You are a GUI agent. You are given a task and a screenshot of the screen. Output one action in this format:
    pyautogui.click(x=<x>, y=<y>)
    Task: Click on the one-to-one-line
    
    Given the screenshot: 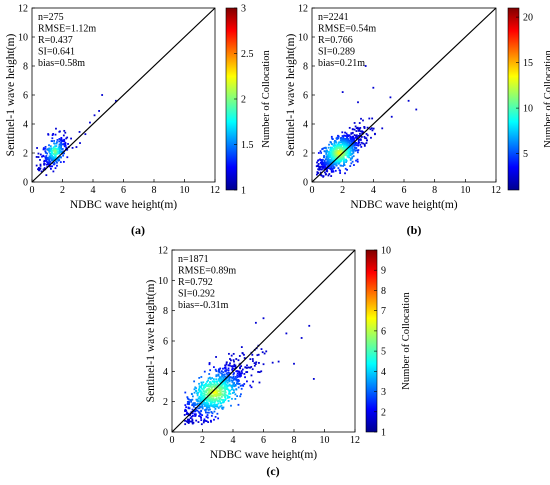 What is the action you would take?
    pyautogui.click(x=404, y=95)
    